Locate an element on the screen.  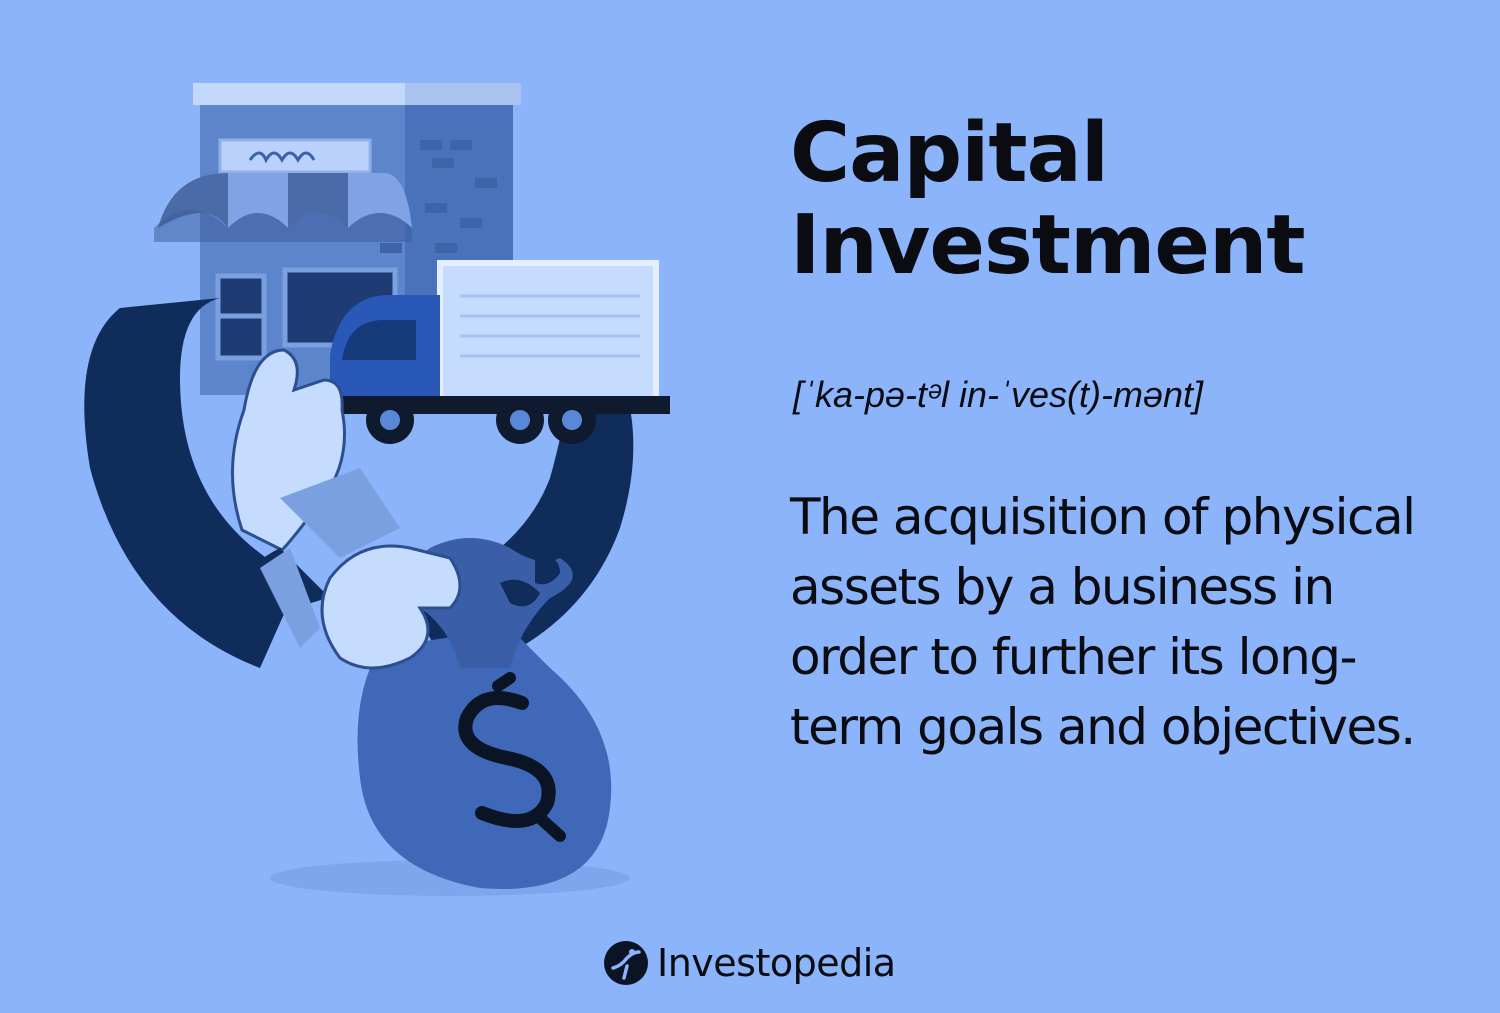
page-title: Capital Investment is located at coordinates (1048, 199).